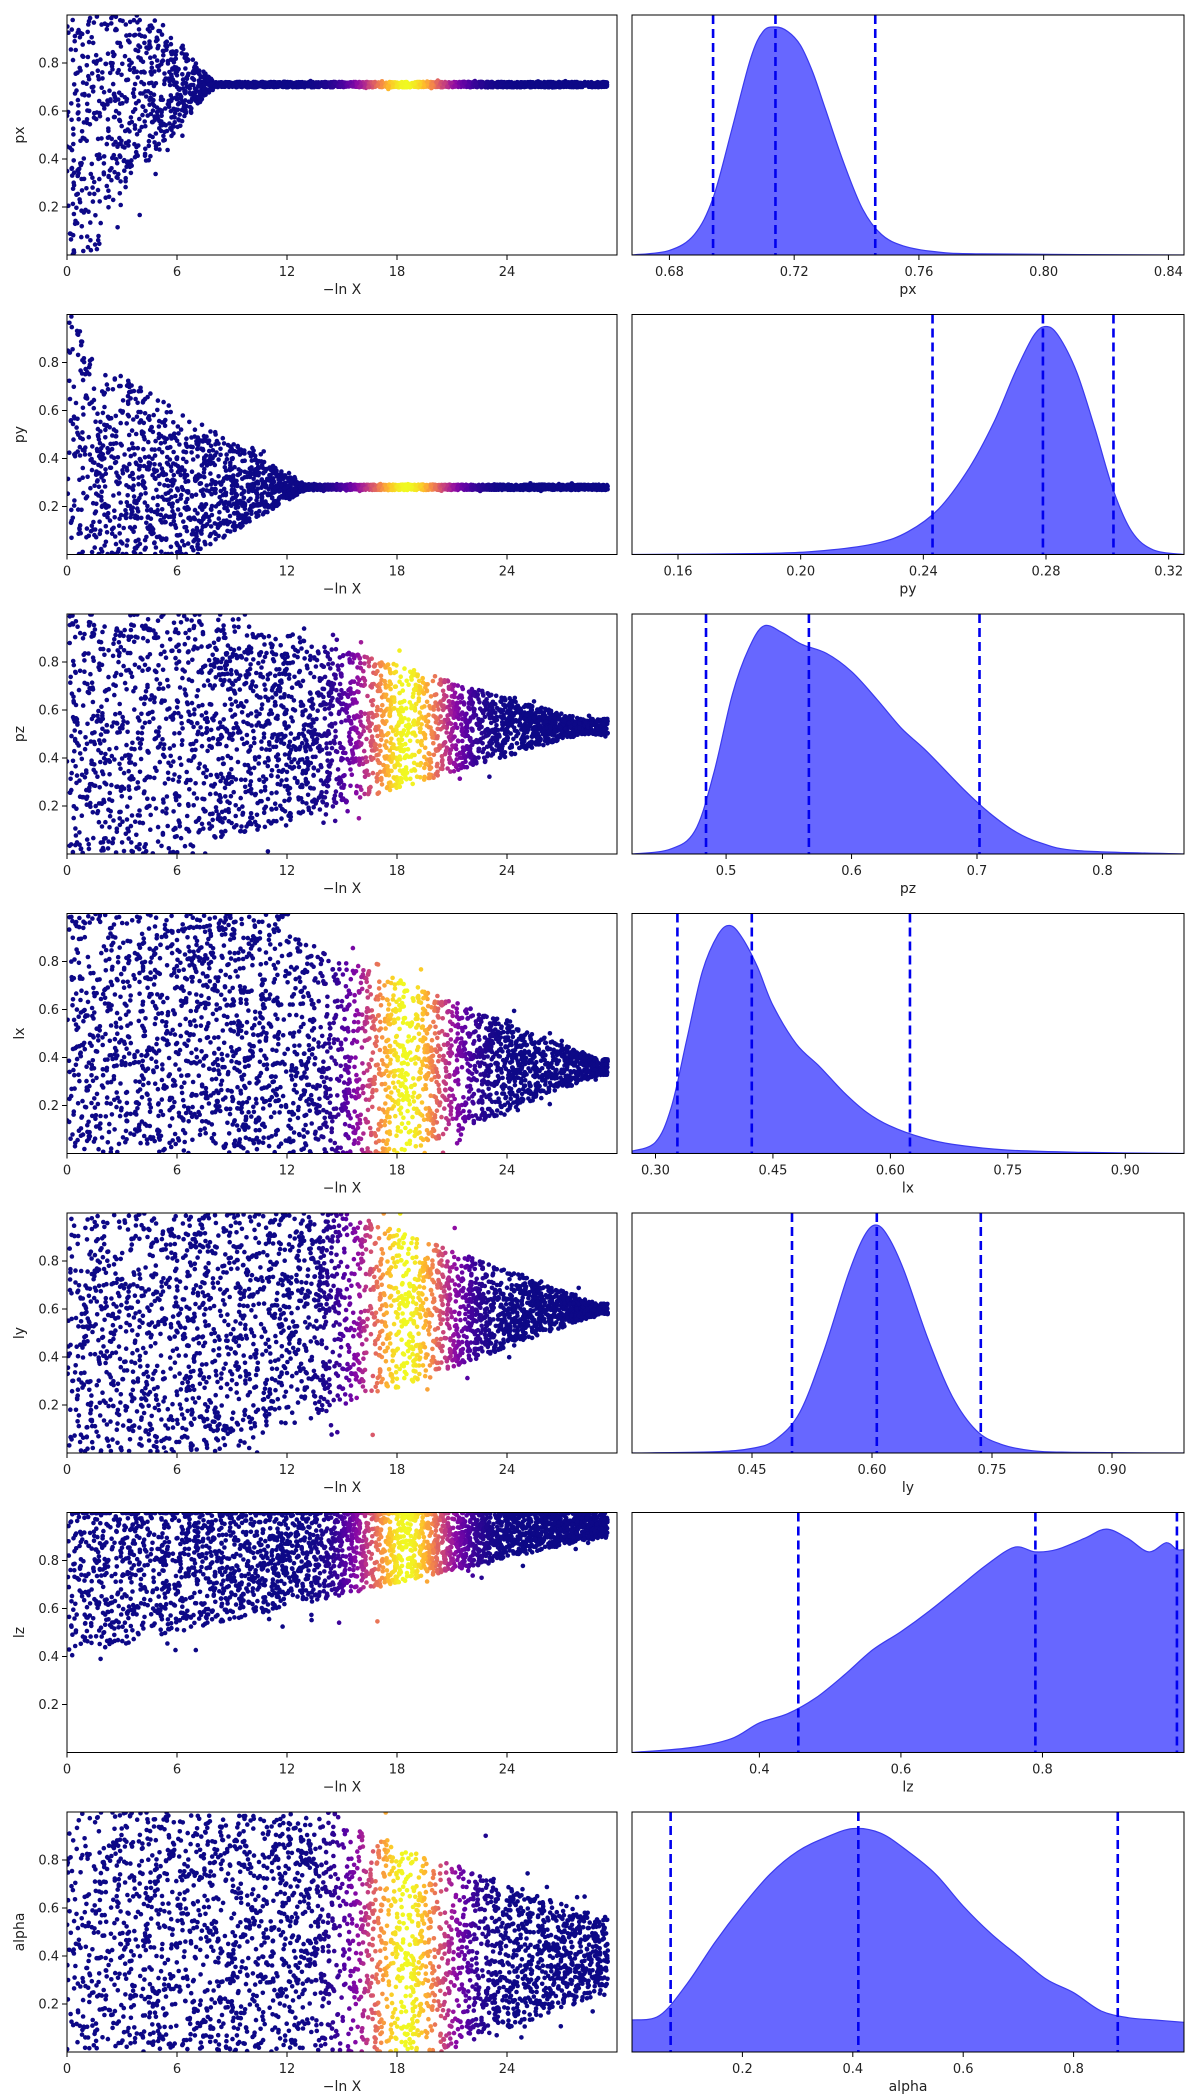  I want to click on trace-px-ytick-label: 0.6, so click(48, 112).